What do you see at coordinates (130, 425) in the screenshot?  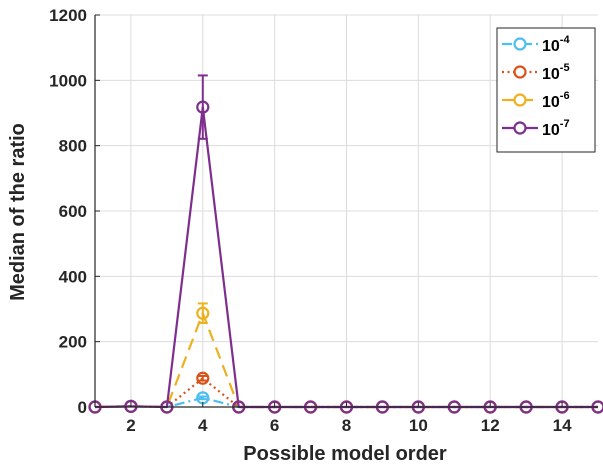 I see `x-tick-label: 2` at bounding box center [130, 425].